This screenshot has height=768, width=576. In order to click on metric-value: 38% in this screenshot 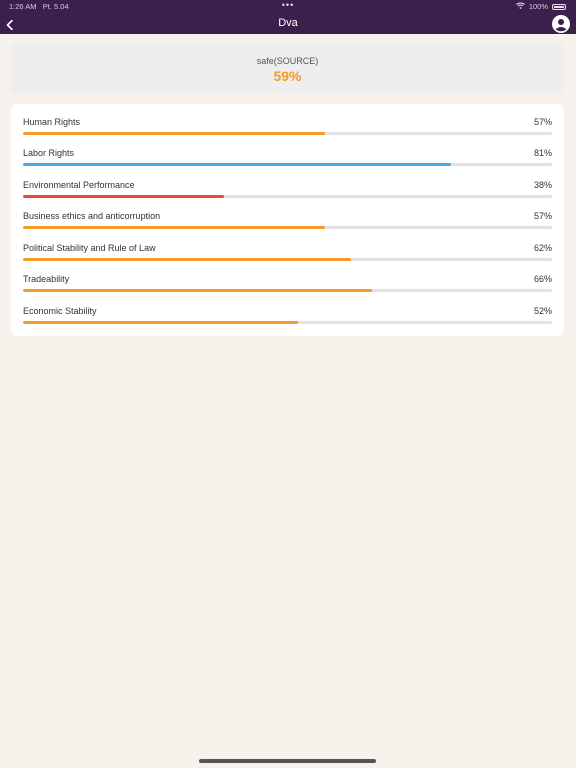, I will do `click(542, 185)`.